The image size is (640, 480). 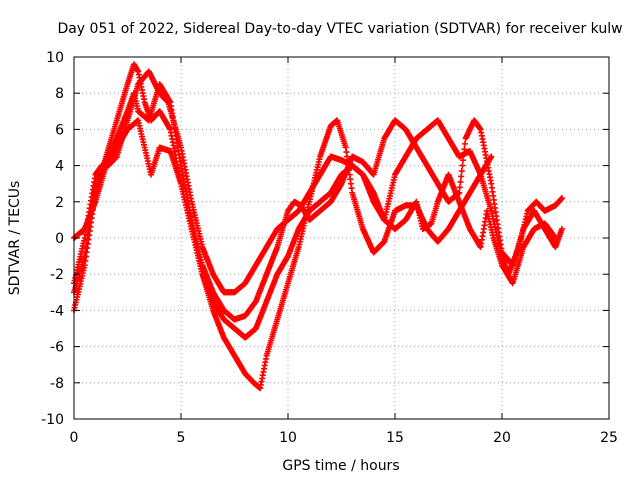 I want to click on y-tick-label: -10, so click(x=52, y=420).